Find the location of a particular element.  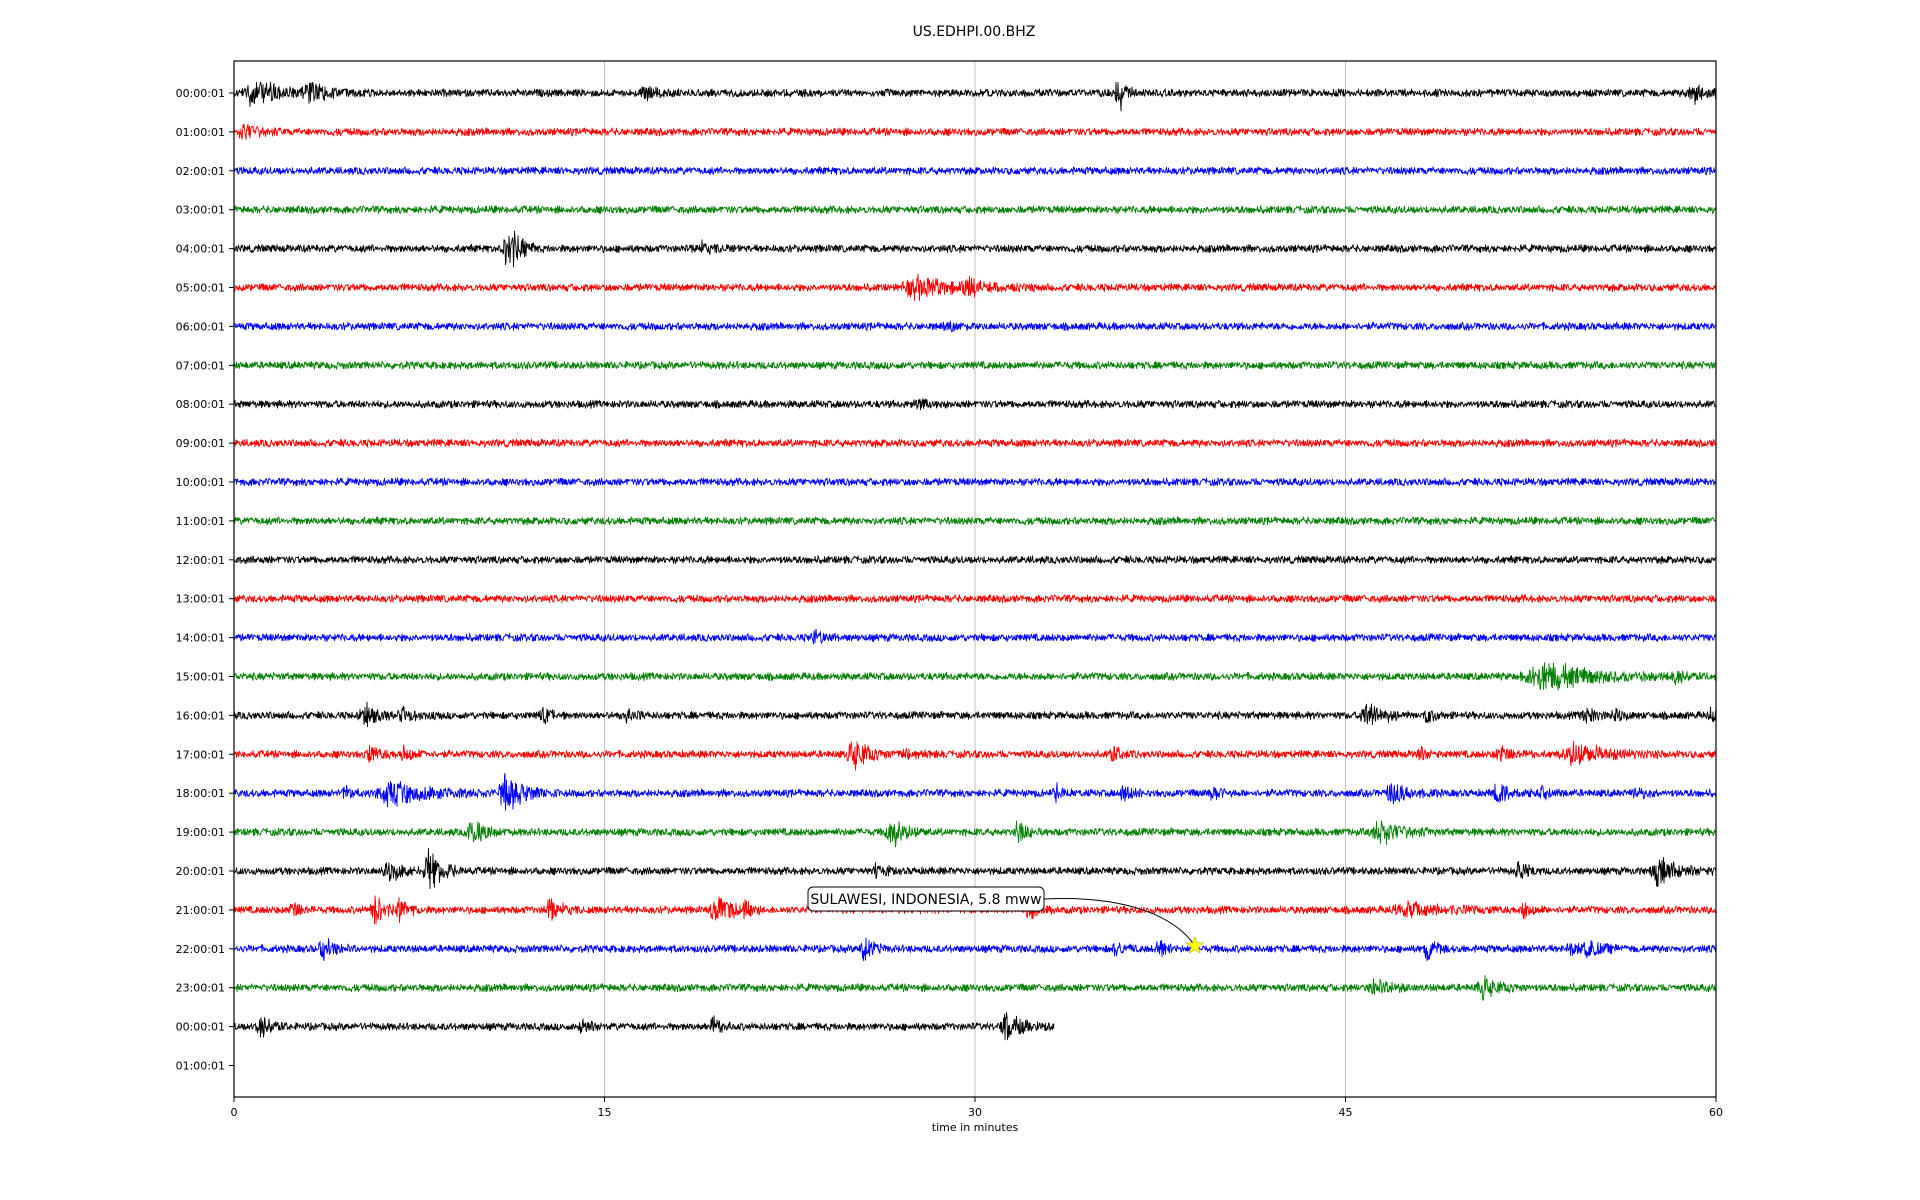

y-tick-label: 20:00:01 is located at coordinates (200, 871).